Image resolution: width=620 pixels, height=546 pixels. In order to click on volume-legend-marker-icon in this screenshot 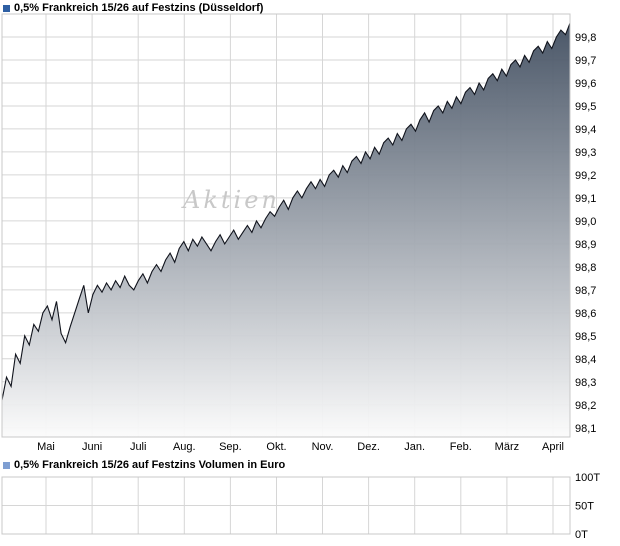, I will do `click(6, 465)`.